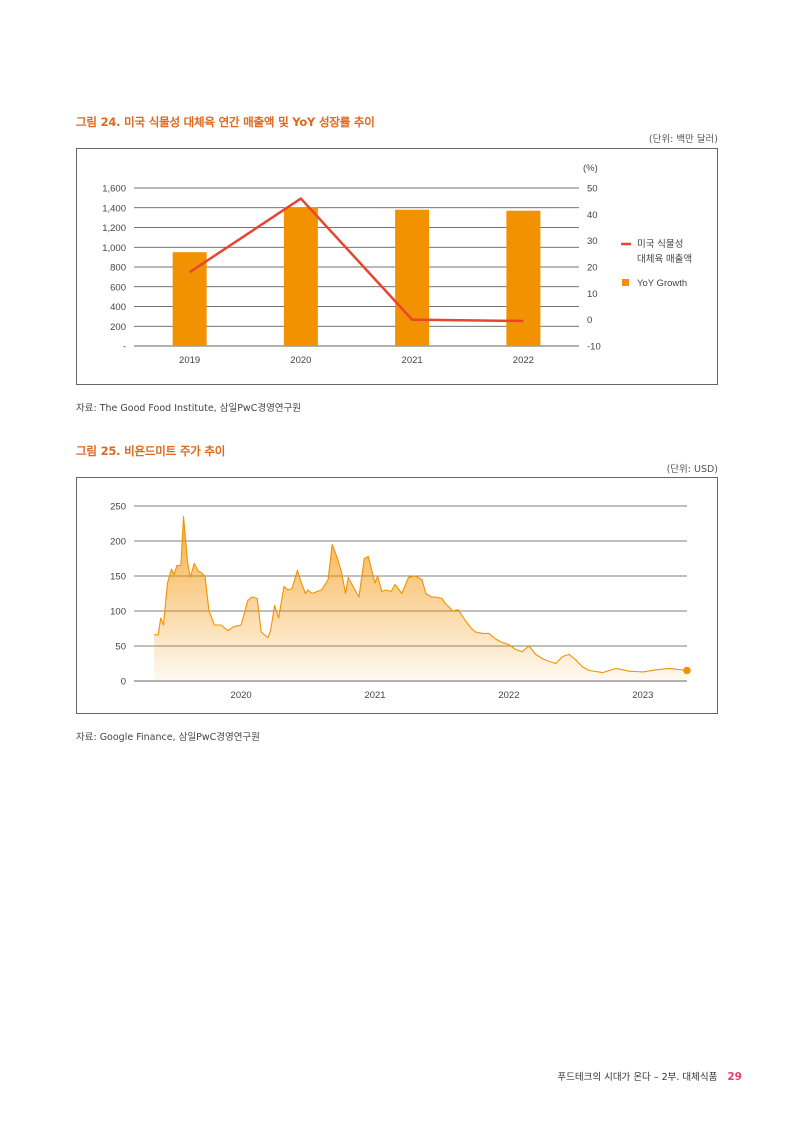 Image resolution: width=794 pixels, height=1123 pixels. Describe the element at coordinates (114, 189) in the screenshot. I see `y-left-tick-label: 1,600` at that location.